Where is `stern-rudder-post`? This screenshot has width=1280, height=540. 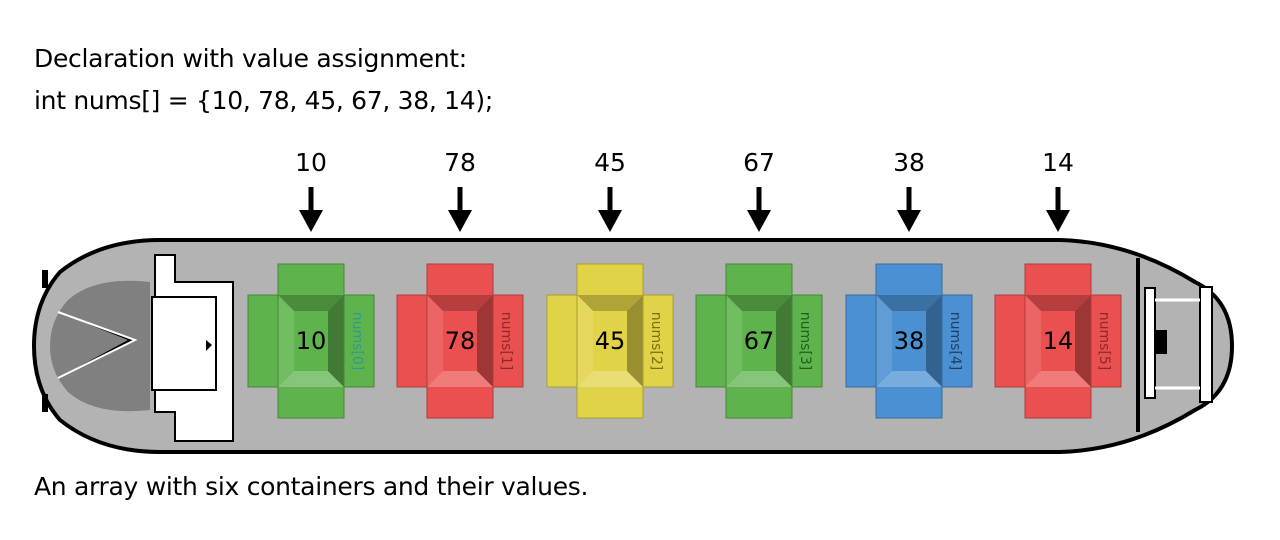
stern-rudder-post is located at coordinates (1150, 343).